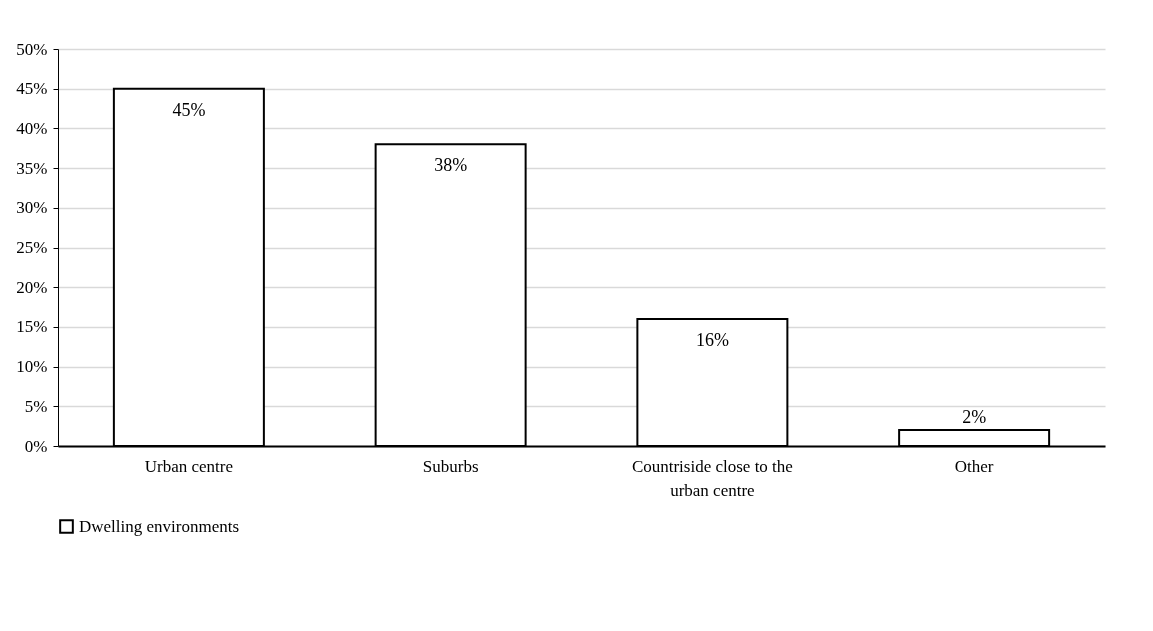 The image size is (1153, 631). I want to click on data-label: 16%, so click(712, 339).